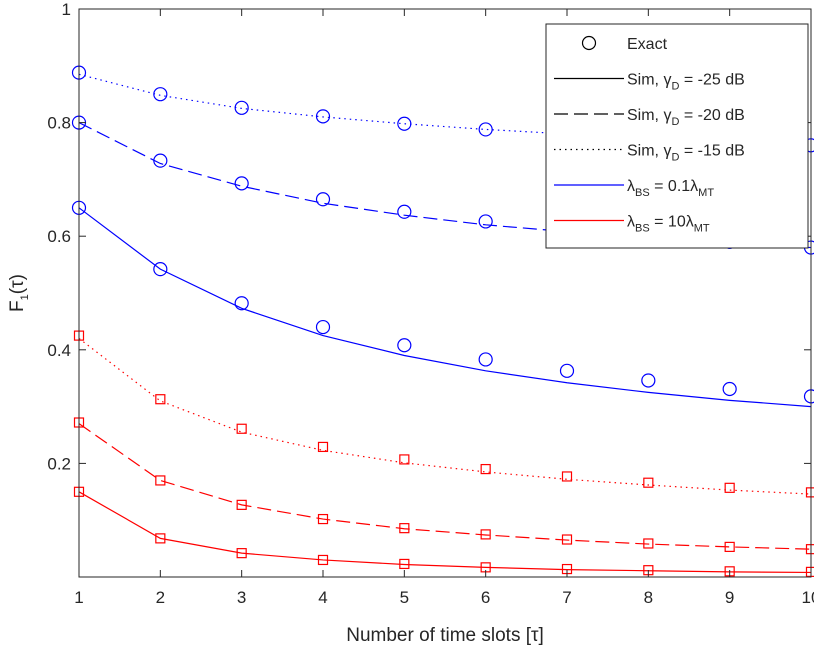  What do you see at coordinates (677, 136) in the screenshot?
I see `legend-box` at bounding box center [677, 136].